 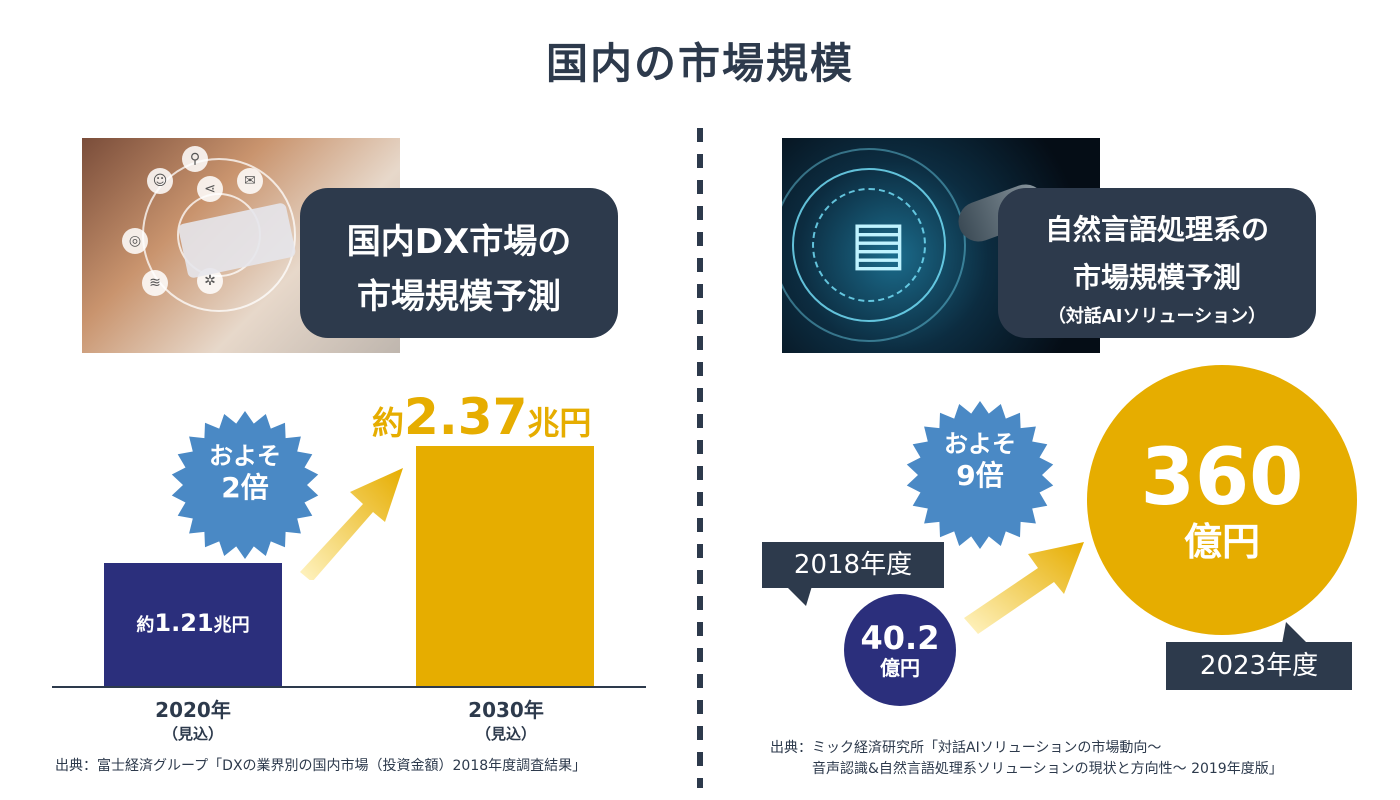 I want to click on bubble-2018: 40.2 億円, so click(x=900, y=650).